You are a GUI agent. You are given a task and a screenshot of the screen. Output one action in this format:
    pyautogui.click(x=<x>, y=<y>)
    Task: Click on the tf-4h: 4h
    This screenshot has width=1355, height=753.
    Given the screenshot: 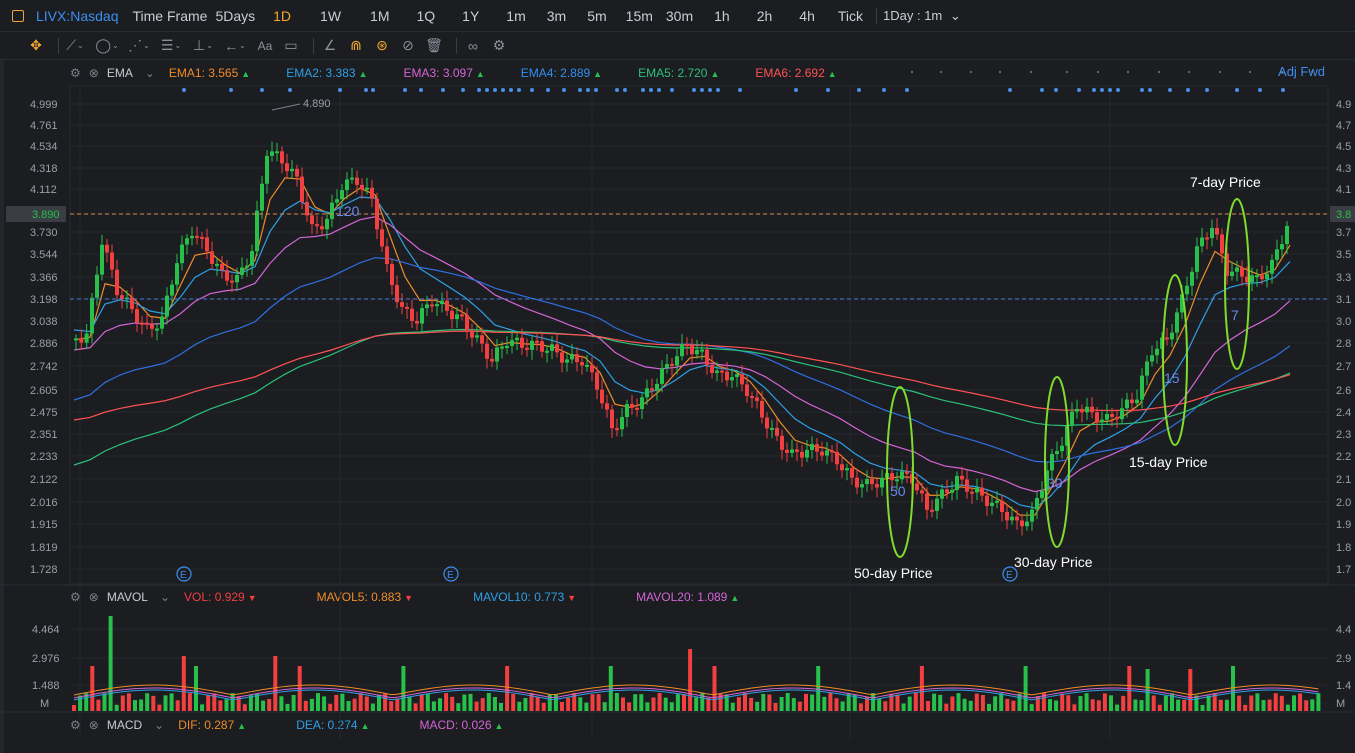 What is the action you would take?
    pyautogui.click(x=807, y=15)
    